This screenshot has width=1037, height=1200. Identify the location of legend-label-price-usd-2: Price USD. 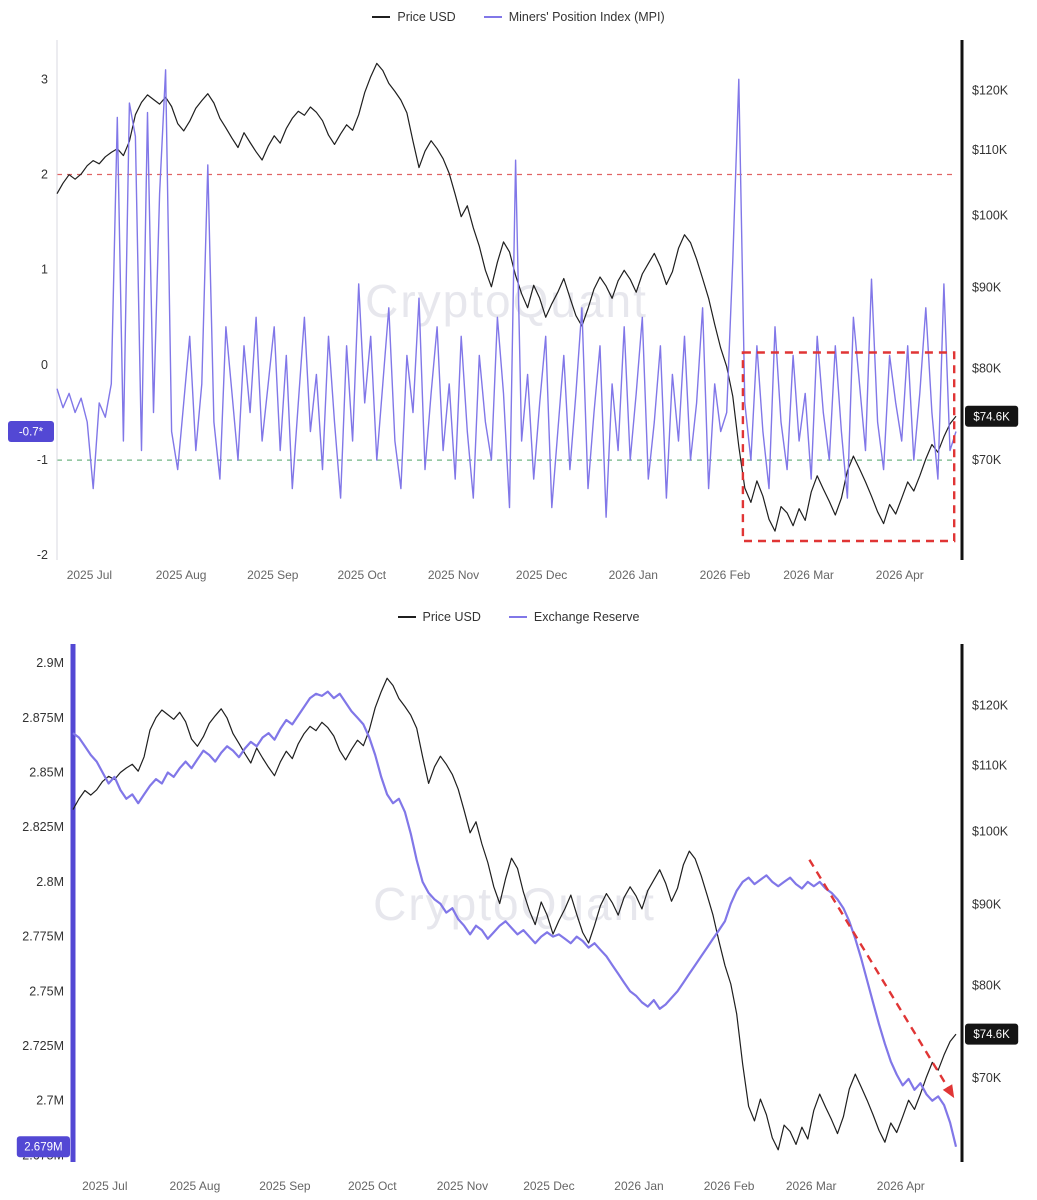
(451, 617).